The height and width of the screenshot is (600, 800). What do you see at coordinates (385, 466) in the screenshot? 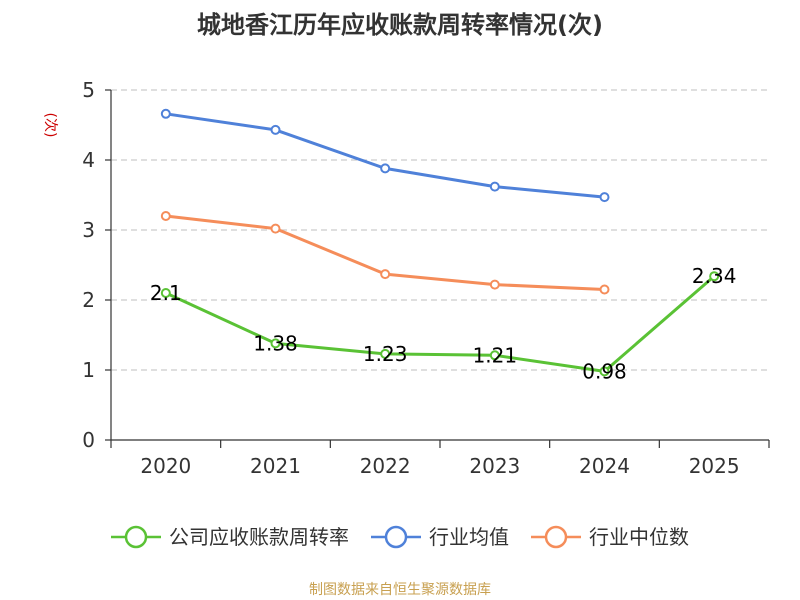
I see `x-tick-label: 2022` at bounding box center [385, 466].